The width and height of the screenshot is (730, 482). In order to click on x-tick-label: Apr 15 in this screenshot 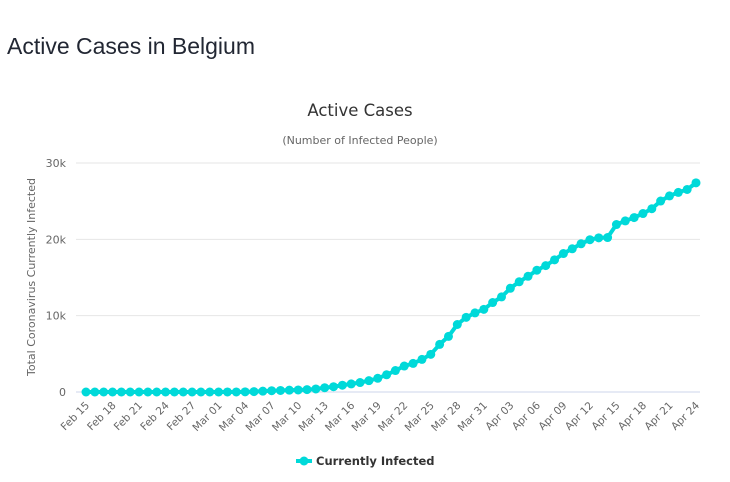, I will do `click(605, 416)`.